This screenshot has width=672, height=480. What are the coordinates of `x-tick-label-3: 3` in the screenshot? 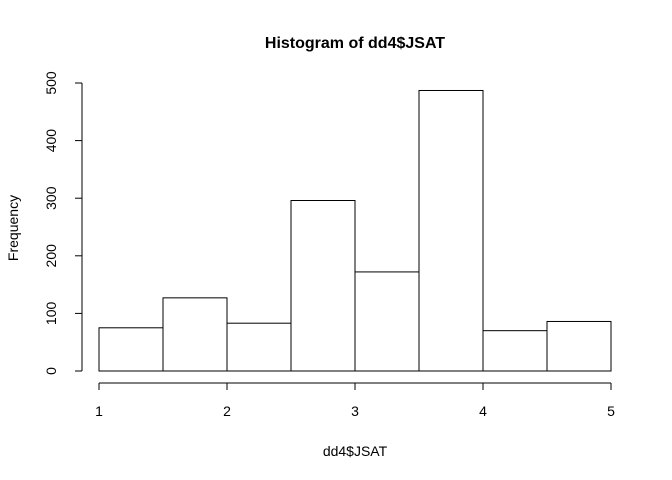 It's located at (355, 411).